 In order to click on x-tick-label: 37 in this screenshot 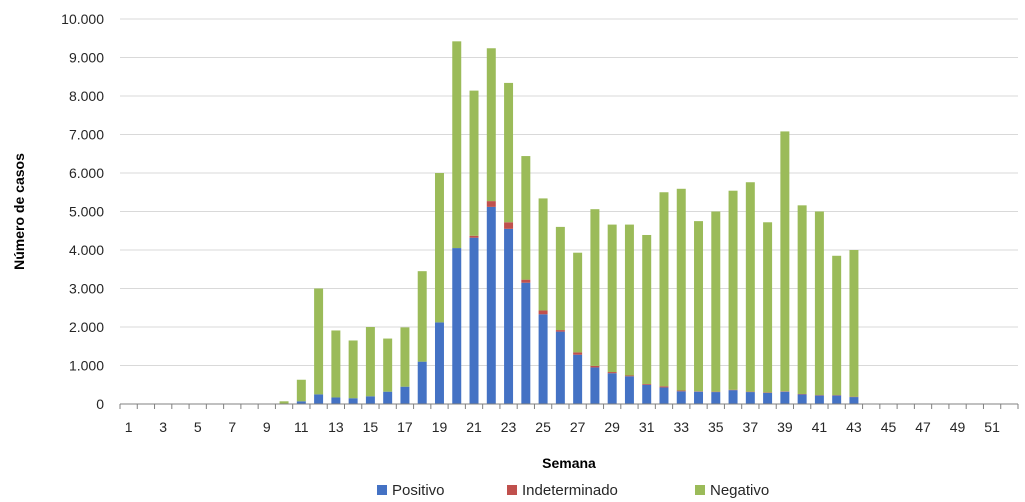, I will do `click(751, 427)`.